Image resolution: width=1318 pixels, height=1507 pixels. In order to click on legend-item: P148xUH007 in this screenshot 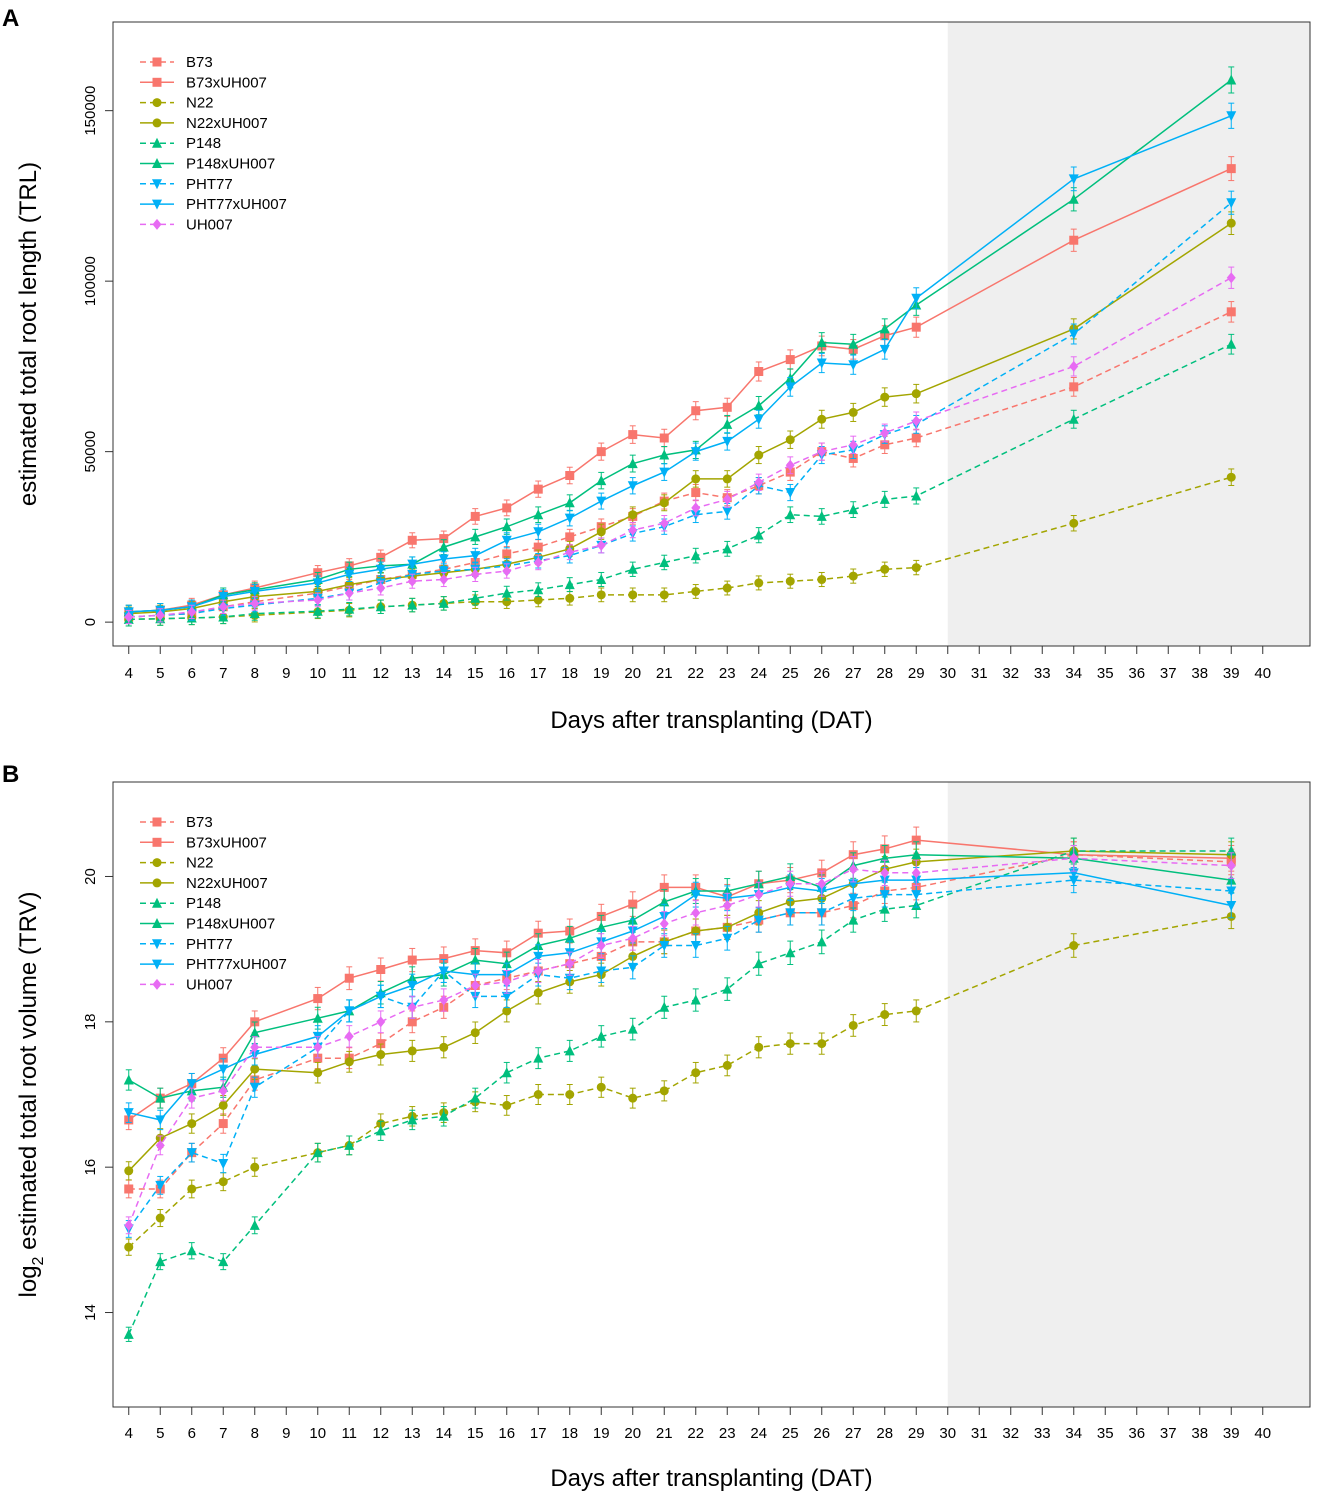, I will do `click(207, 164)`.